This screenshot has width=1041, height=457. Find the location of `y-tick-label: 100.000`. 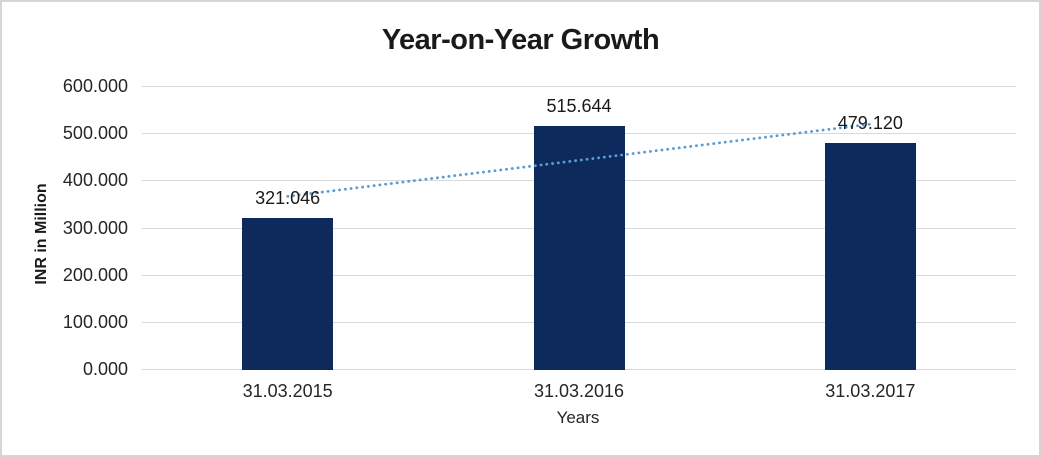

y-tick-label: 100.000 is located at coordinates (95, 321).